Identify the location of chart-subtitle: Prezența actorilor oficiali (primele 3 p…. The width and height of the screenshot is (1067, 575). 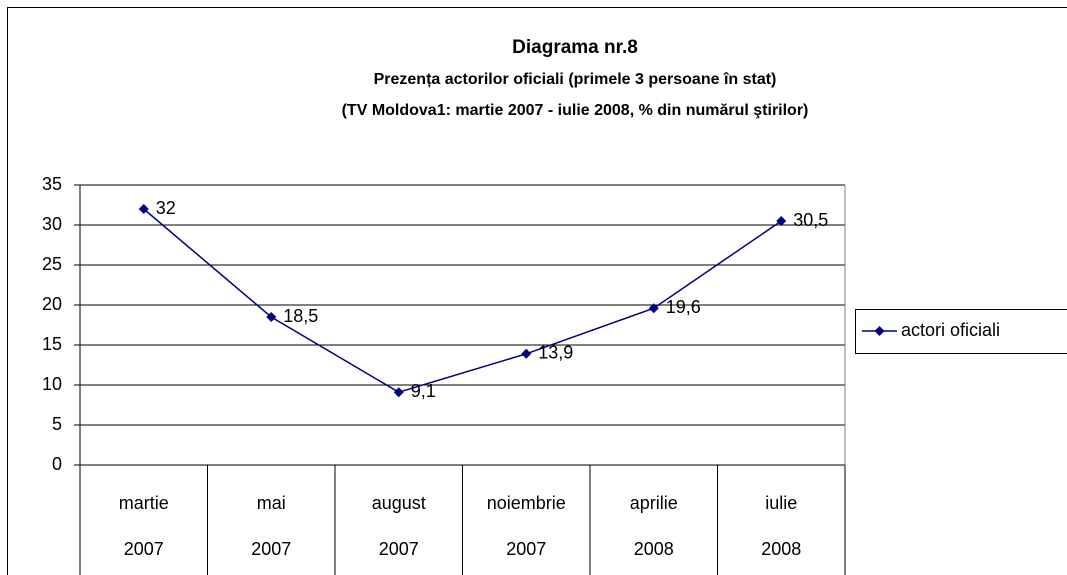
(575, 79).